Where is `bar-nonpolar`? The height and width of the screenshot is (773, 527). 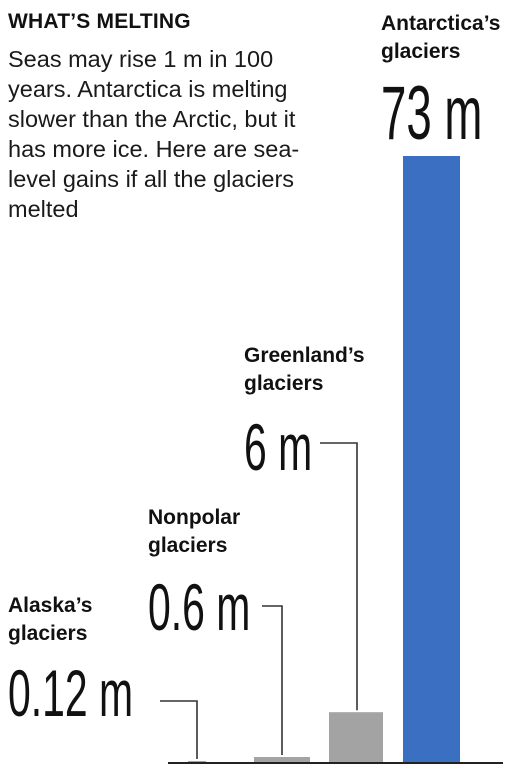 bar-nonpolar is located at coordinates (282, 759).